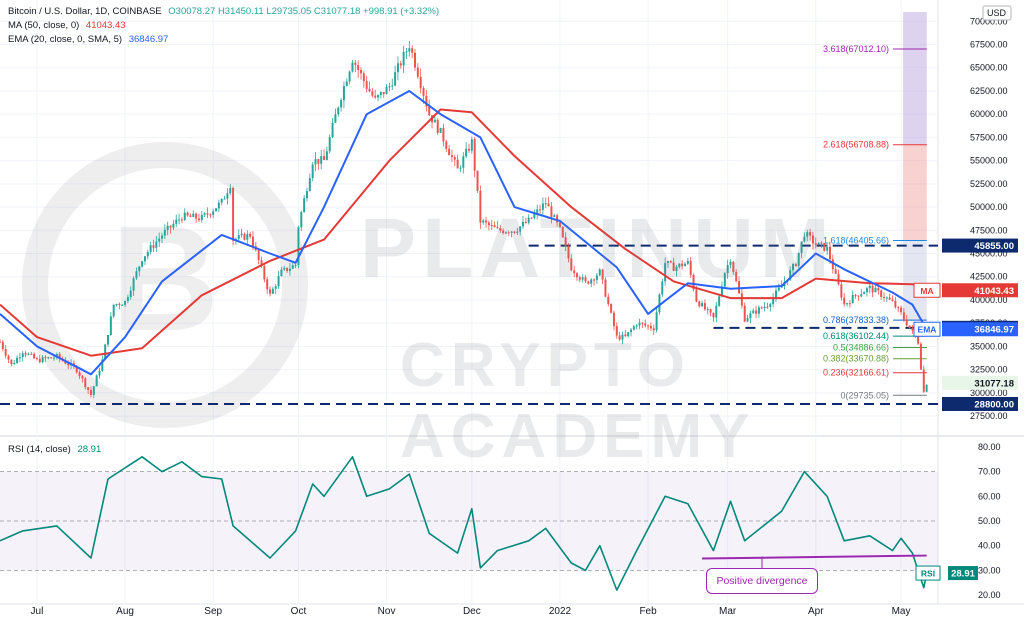  Describe the element at coordinates (989, 595) in the screenshot. I see `rsi-tick-label: 20.00` at that location.